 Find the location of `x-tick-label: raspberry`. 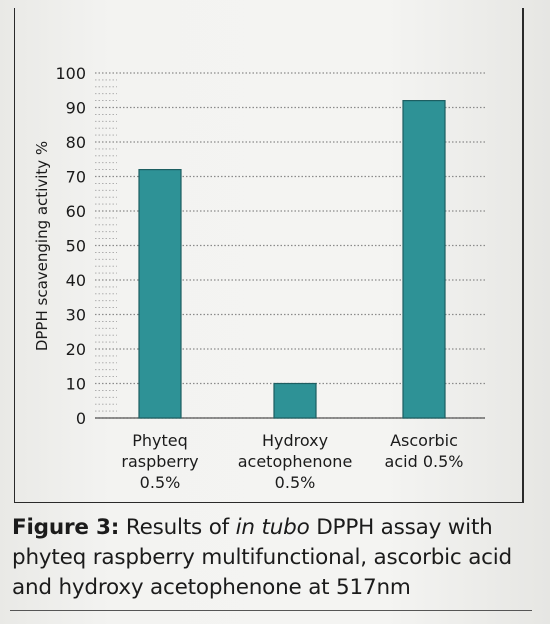

x-tick-label: raspberry is located at coordinates (159, 461).